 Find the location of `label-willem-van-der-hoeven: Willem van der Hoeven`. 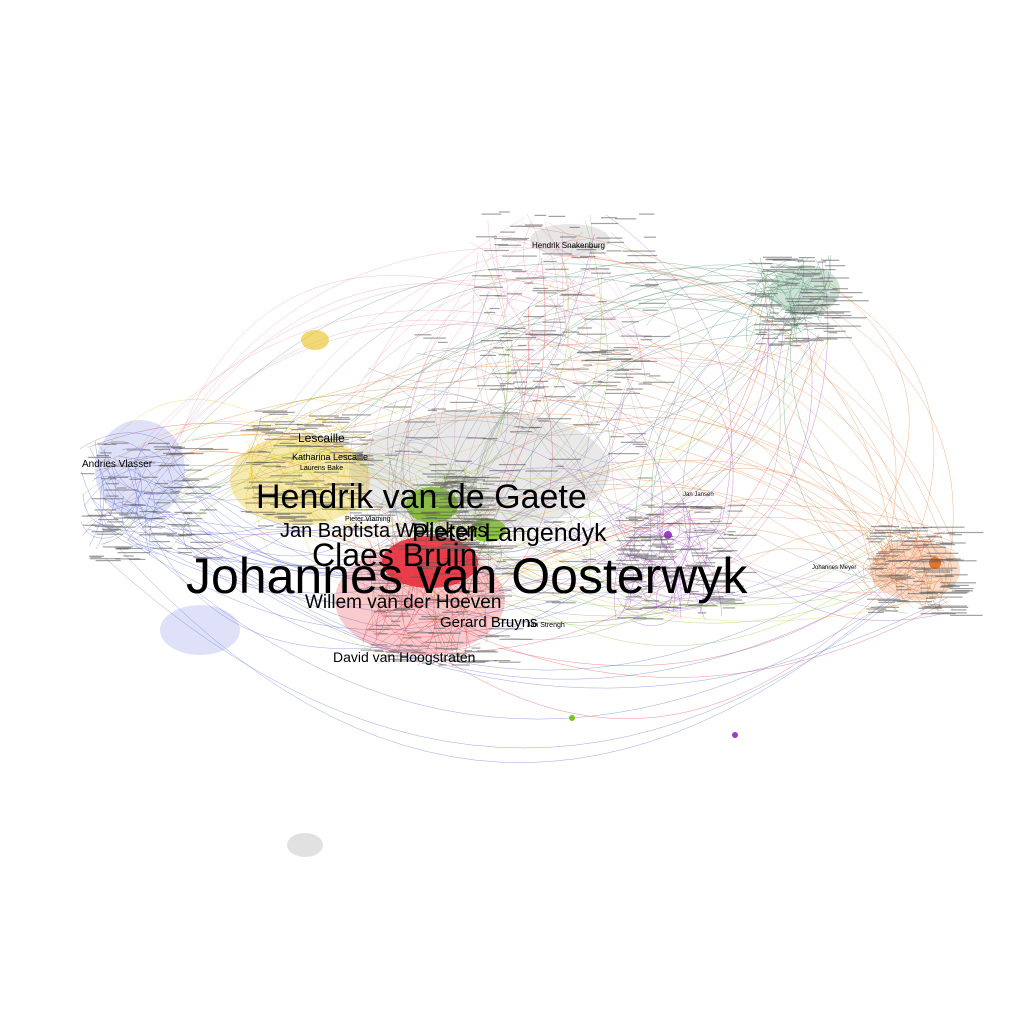

label-willem-van-der-hoeven: Willem van der Hoeven is located at coordinates (403, 602).